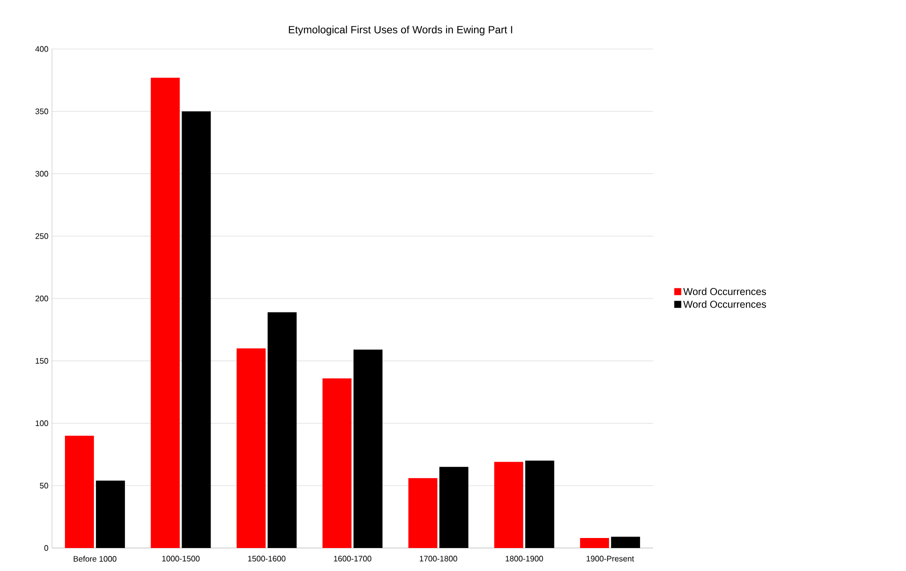  What do you see at coordinates (46, 548) in the screenshot?
I see `y-tick-label: 0` at bounding box center [46, 548].